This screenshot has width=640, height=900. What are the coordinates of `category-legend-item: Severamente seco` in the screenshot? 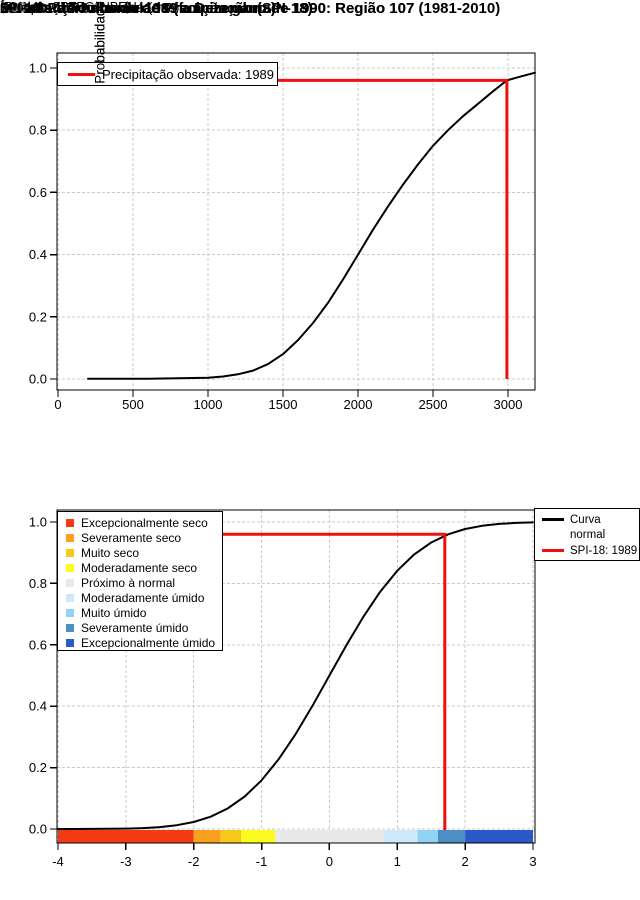 It's located at (140, 537).